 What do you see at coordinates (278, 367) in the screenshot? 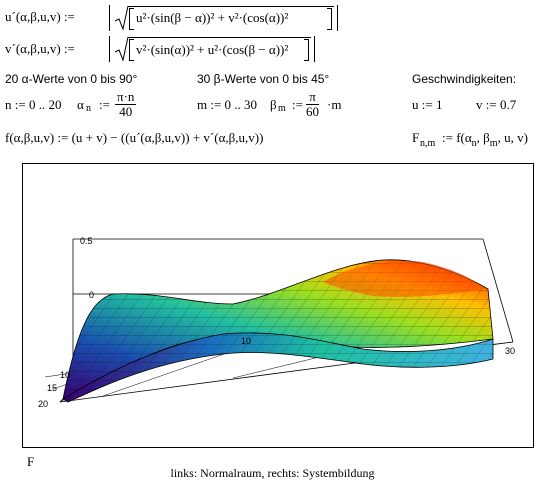
I see `surface-front-mesh` at bounding box center [278, 367].